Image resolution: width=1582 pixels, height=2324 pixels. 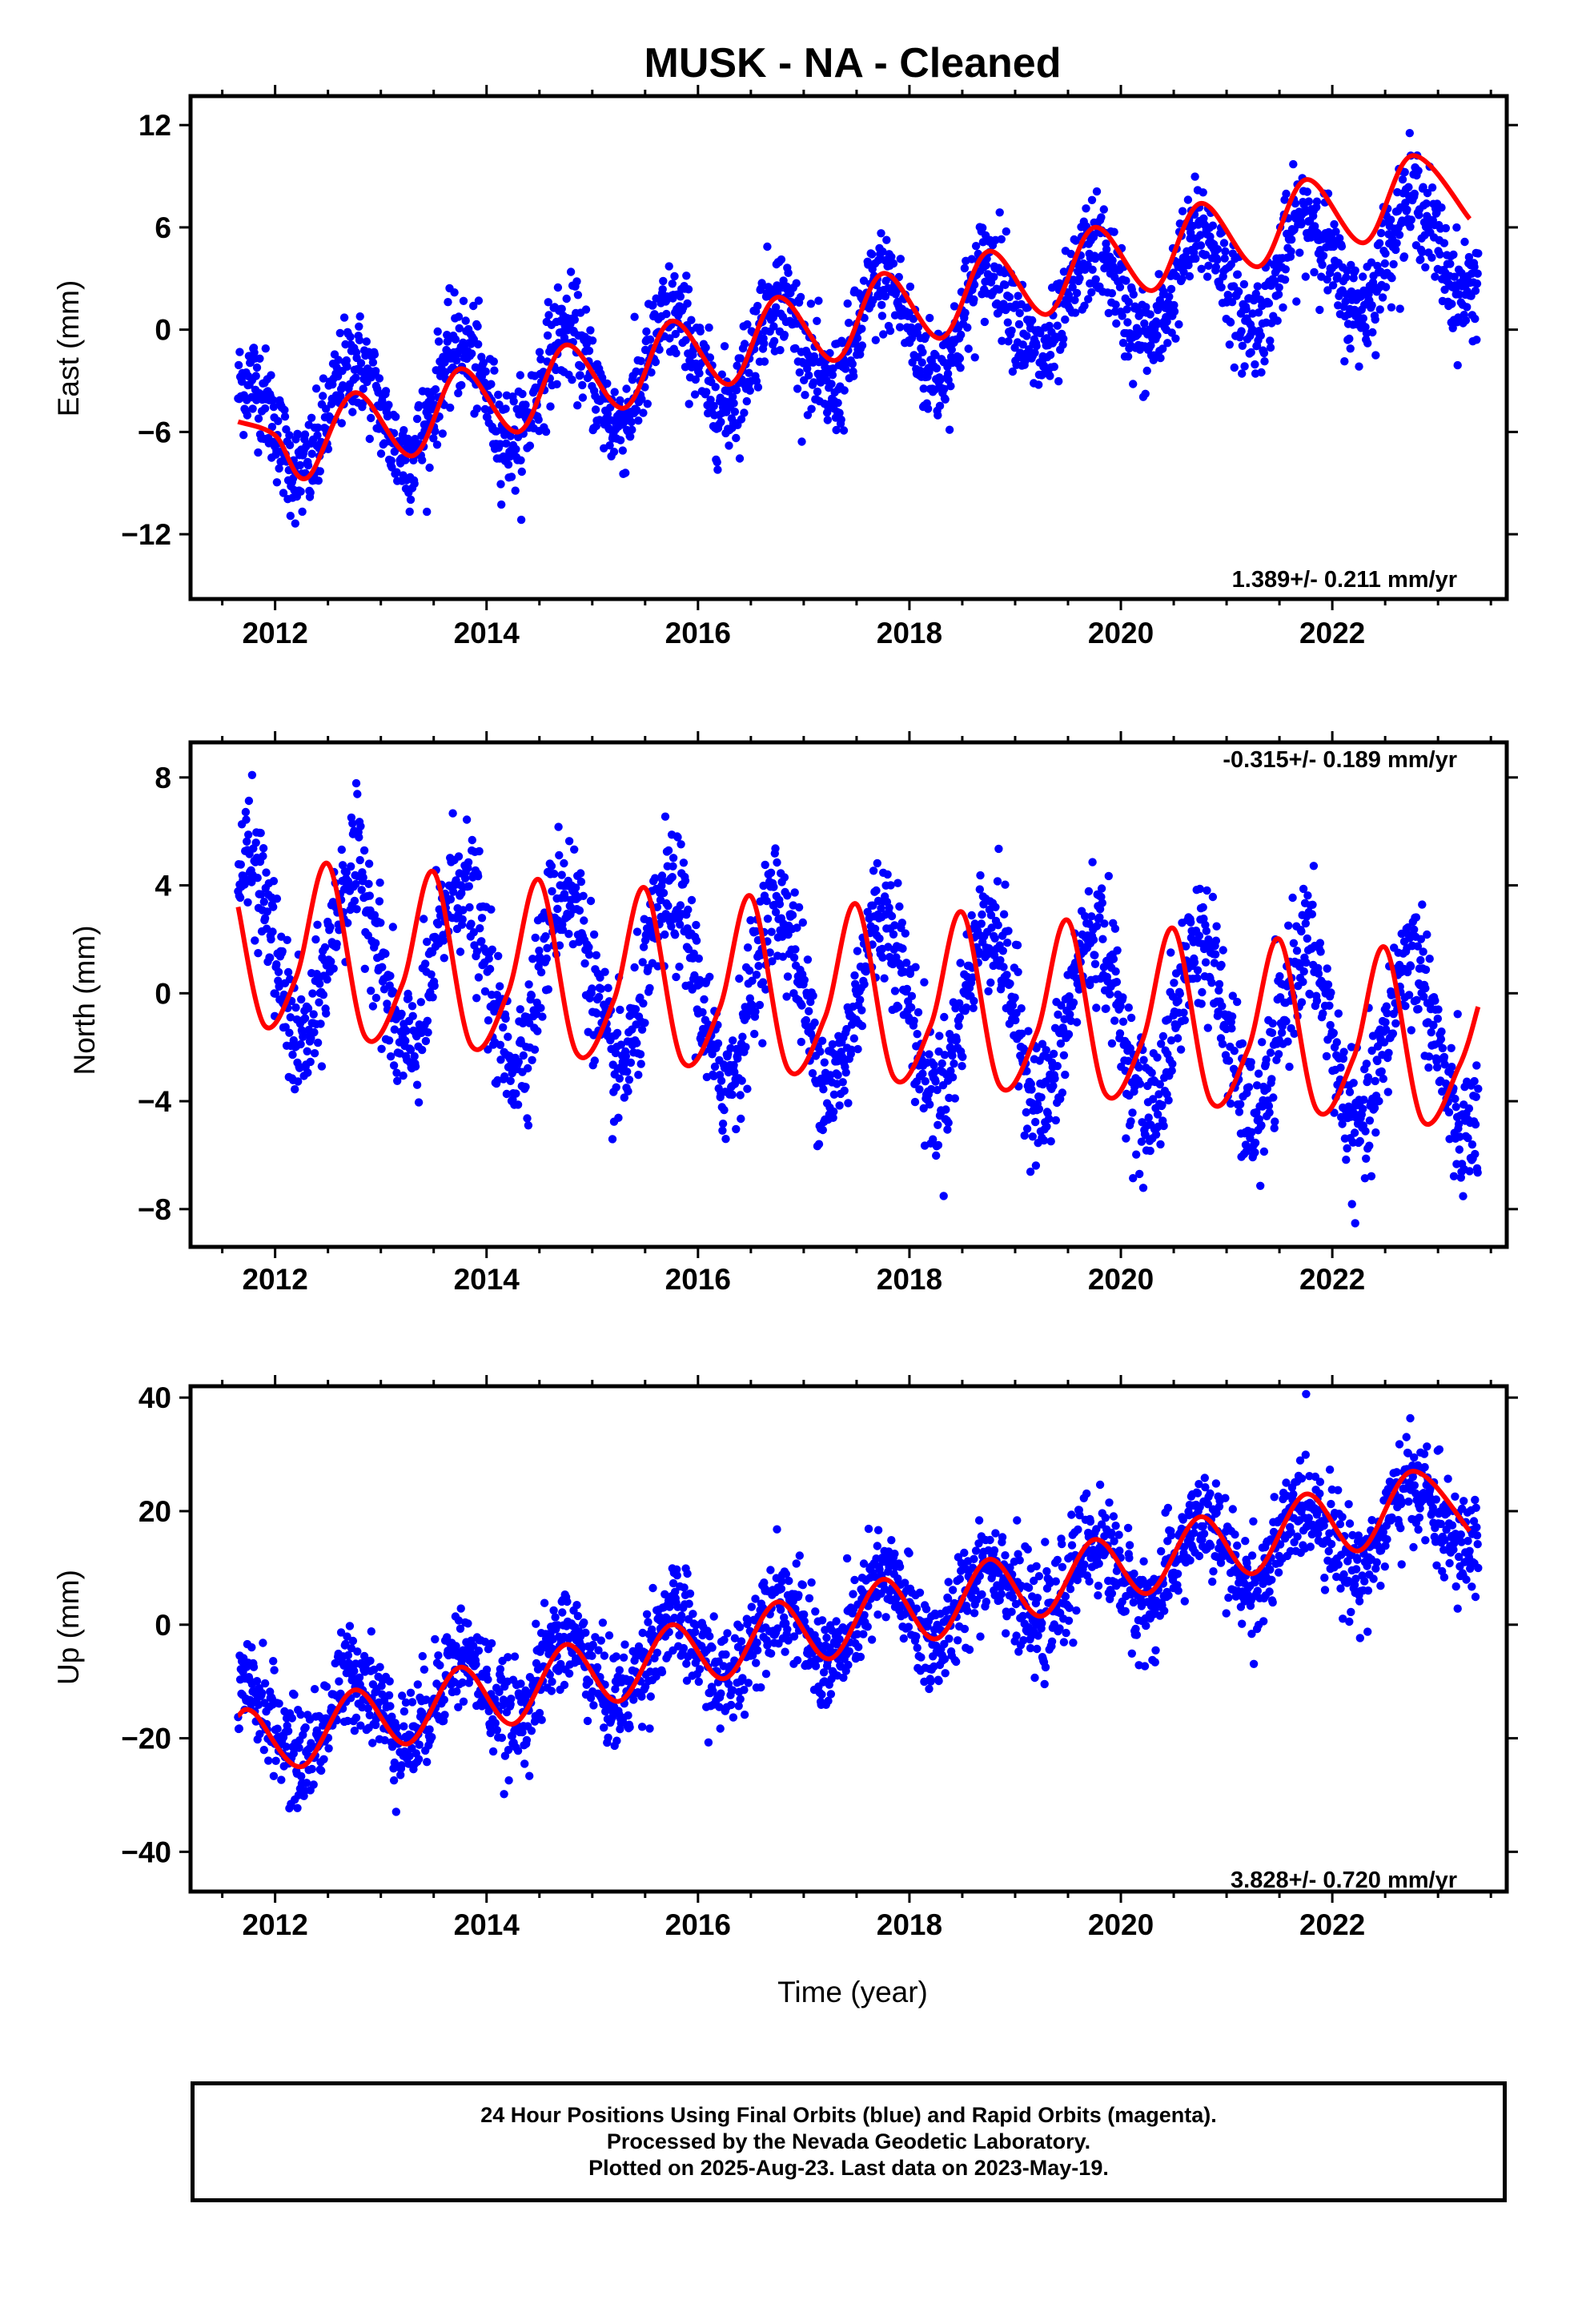 I want to click on x-tick-label: 2014, so click(x=487, y=1279).